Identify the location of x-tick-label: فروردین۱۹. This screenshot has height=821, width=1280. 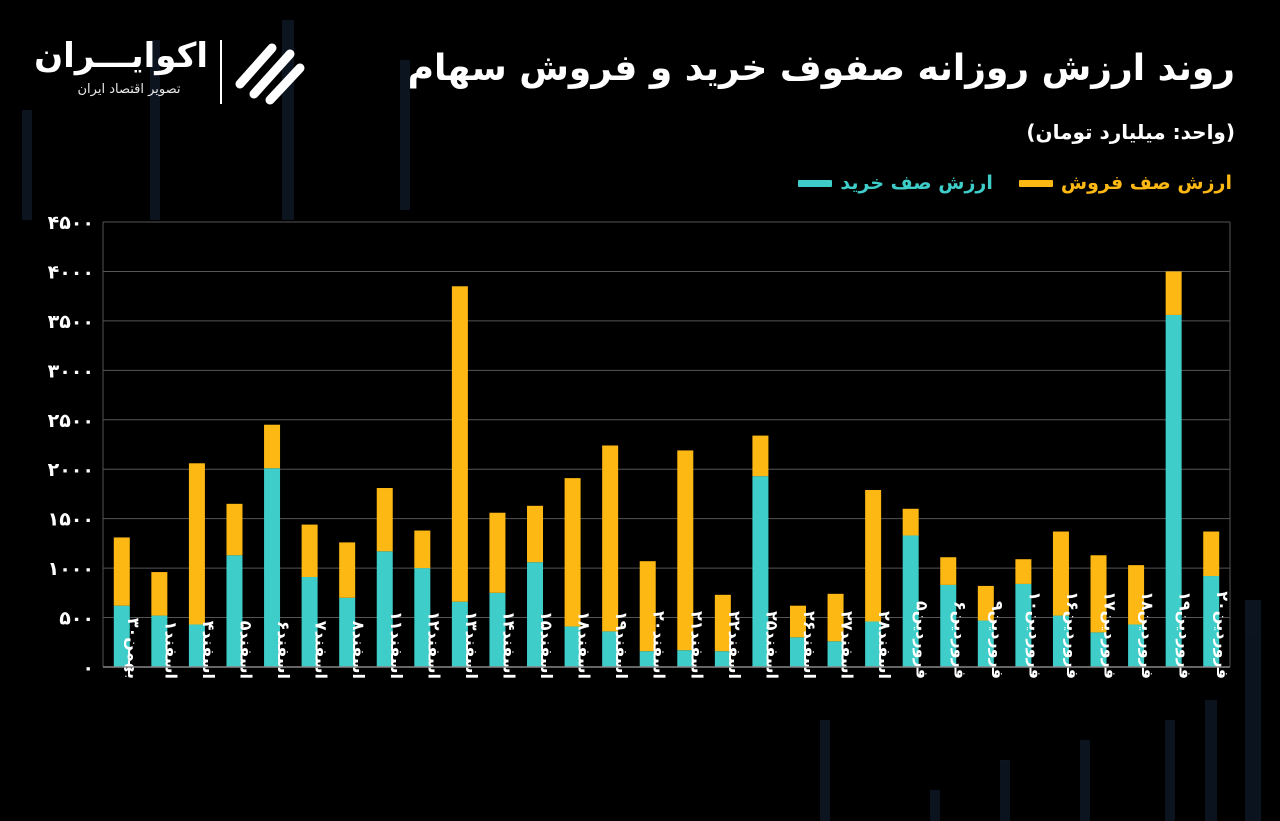
(1185, 635).